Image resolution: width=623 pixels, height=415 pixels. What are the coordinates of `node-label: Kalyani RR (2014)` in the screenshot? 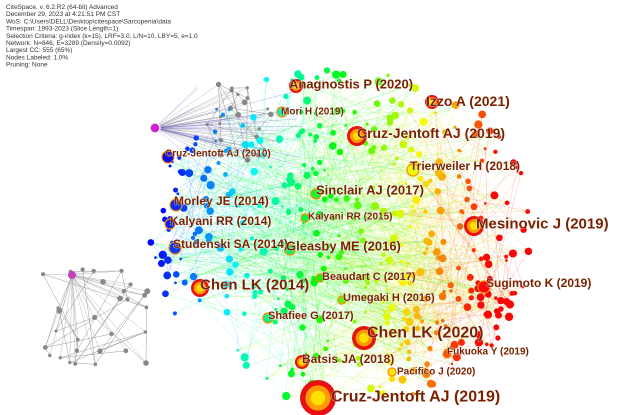 It's located at (220, 221).